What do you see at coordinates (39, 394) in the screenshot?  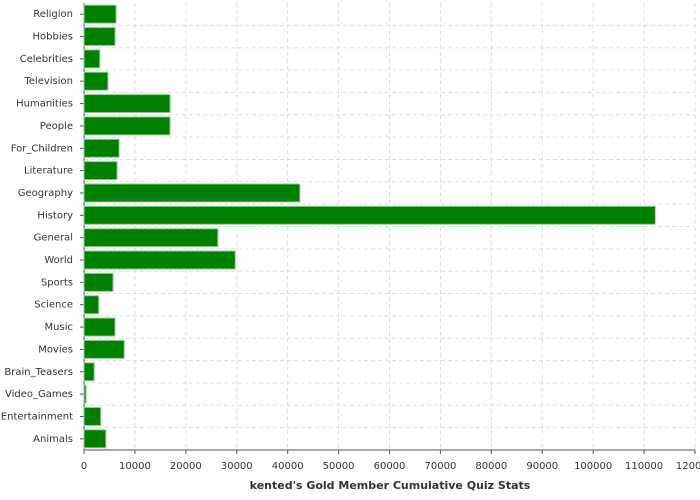 I see `y-tick-label: Video_Games` at bounding box center [39, 394].